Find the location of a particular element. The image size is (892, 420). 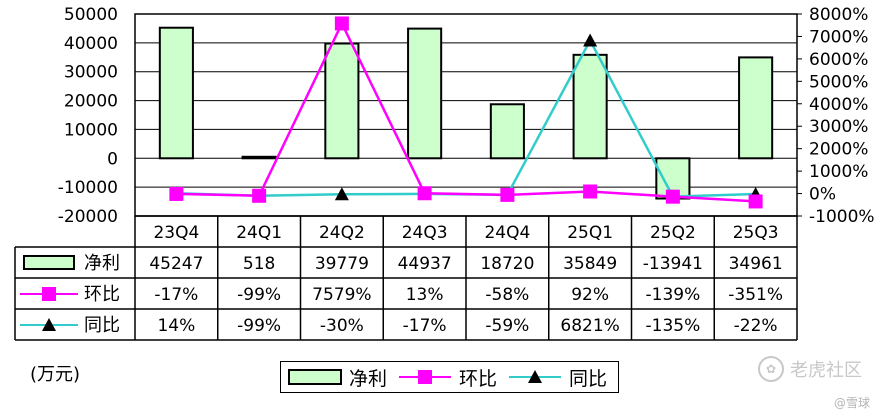

table-cell: 7579% is located at coordinates (341, 295).